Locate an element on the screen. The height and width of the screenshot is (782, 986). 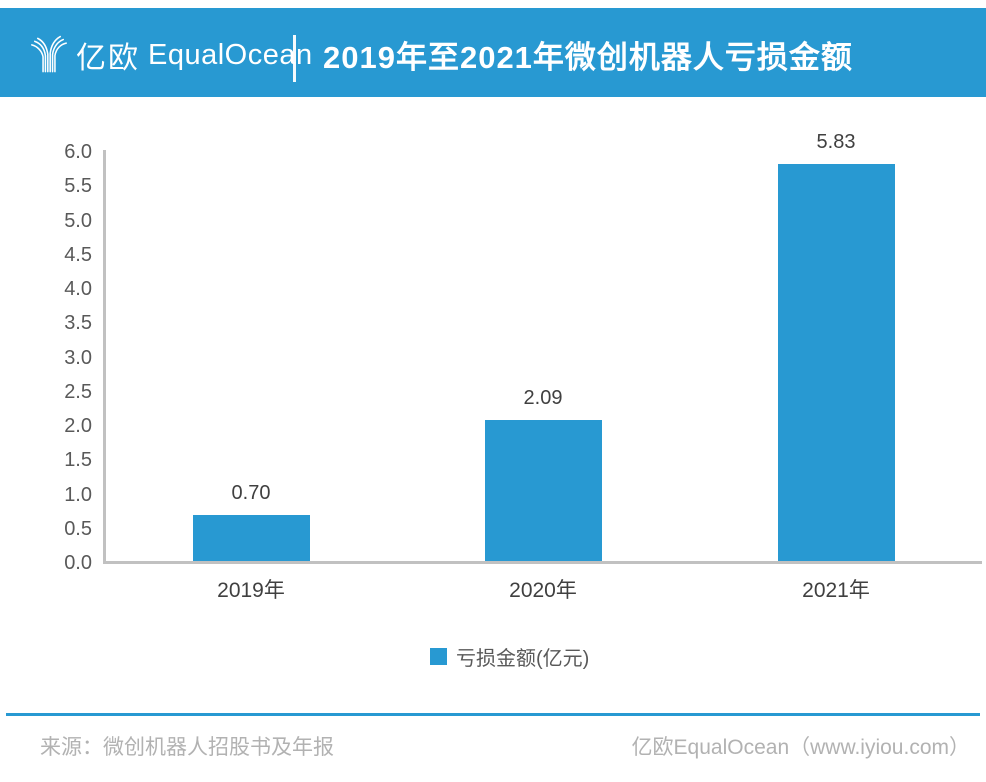
chart-legend: 亏损金额(亿元) is located at coordinates (509, 656).